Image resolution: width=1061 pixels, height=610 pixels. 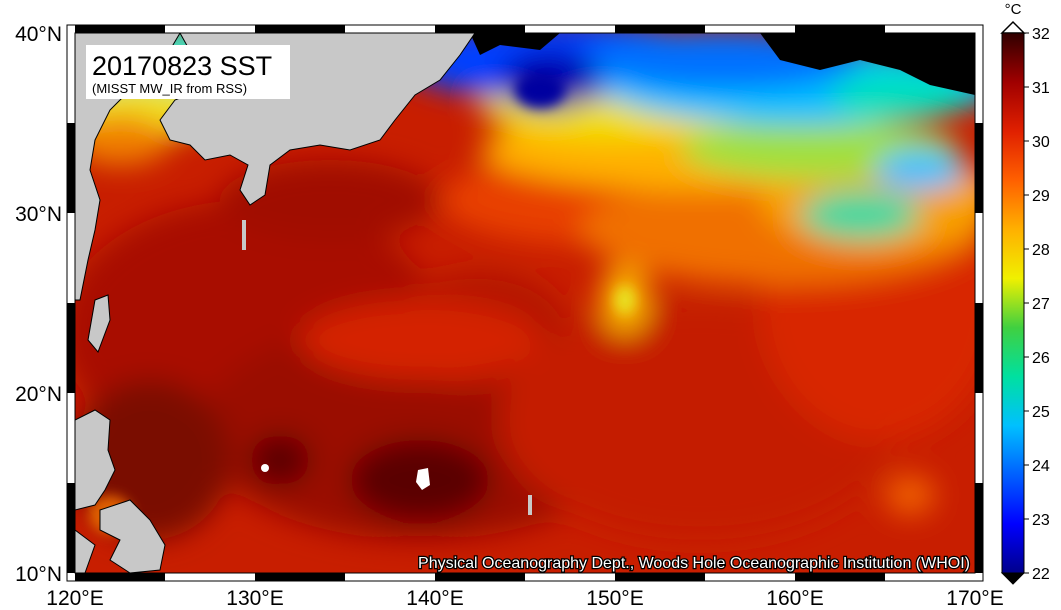 I want to click on lat-tick-label: 10°N, so click(x=38, y=574).